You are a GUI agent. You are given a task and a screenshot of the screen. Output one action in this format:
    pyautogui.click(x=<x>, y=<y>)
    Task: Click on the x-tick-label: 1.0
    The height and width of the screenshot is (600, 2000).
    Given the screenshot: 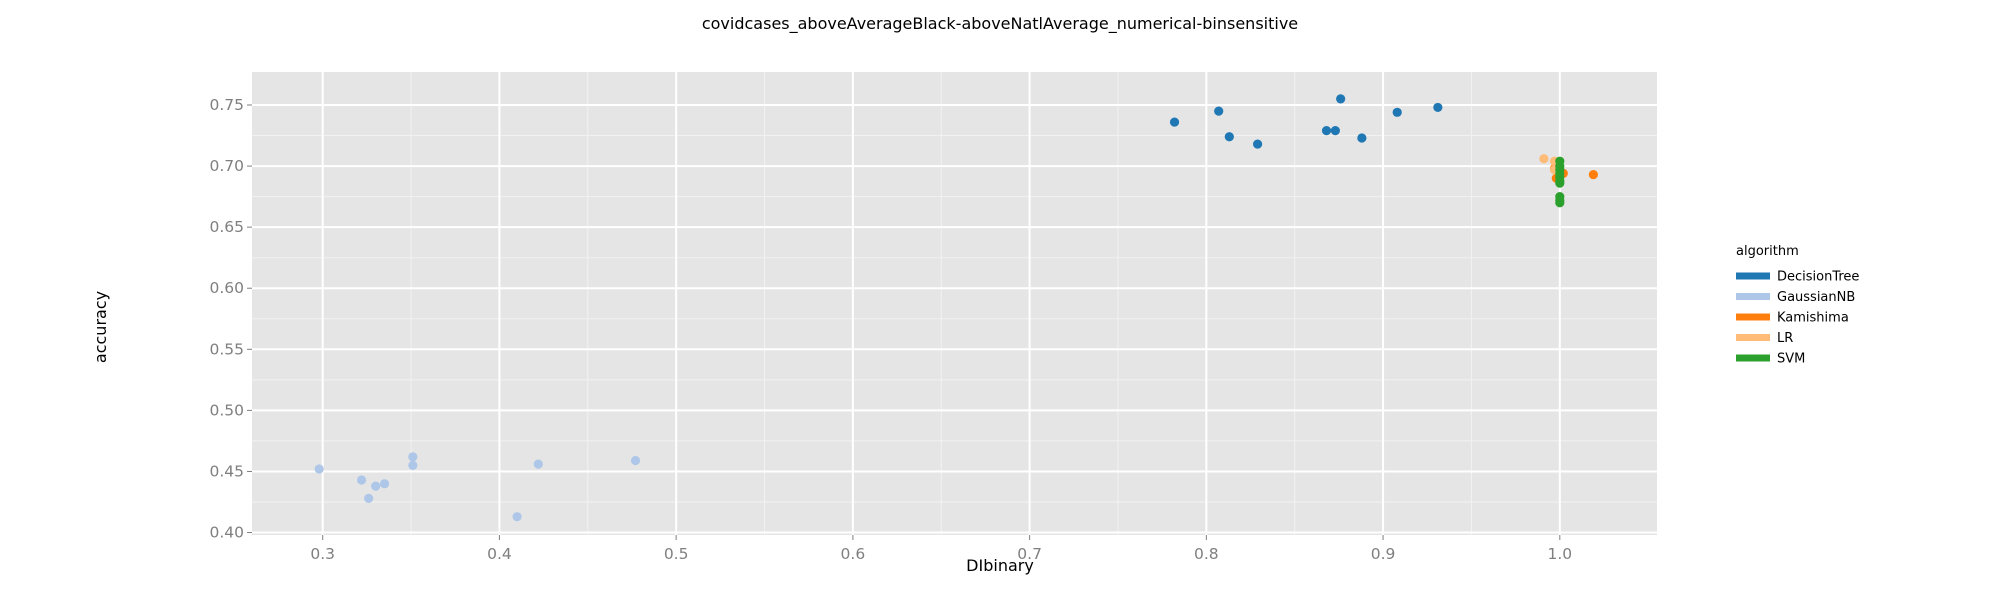 What is the action you would take?
    pyautogui.click(x=1559, y=554)
    